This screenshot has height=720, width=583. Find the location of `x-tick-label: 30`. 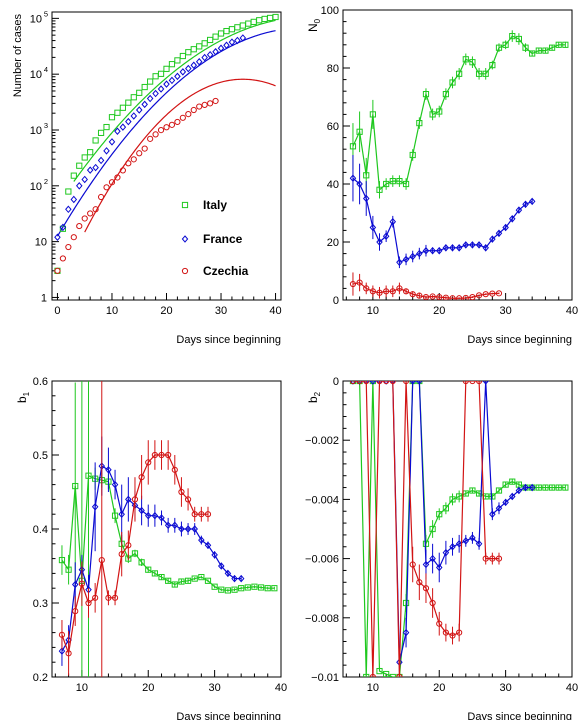

x-tick-label: 30 is located at coordinates (221, 311).